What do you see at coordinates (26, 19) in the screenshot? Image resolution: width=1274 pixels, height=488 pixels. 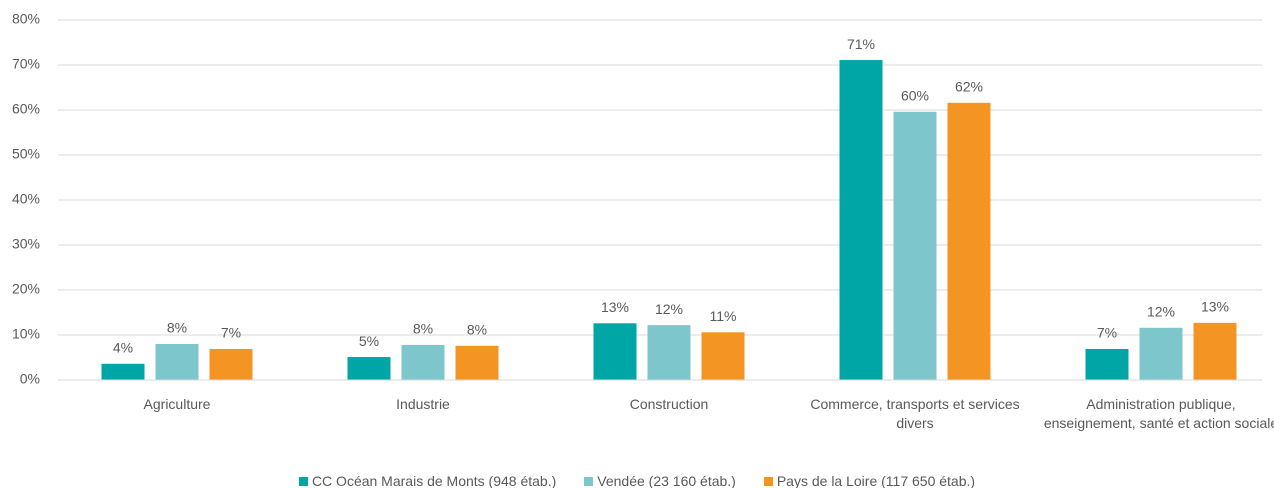 I see `y-tick-label: 80%` at bounding box center [26, 19].